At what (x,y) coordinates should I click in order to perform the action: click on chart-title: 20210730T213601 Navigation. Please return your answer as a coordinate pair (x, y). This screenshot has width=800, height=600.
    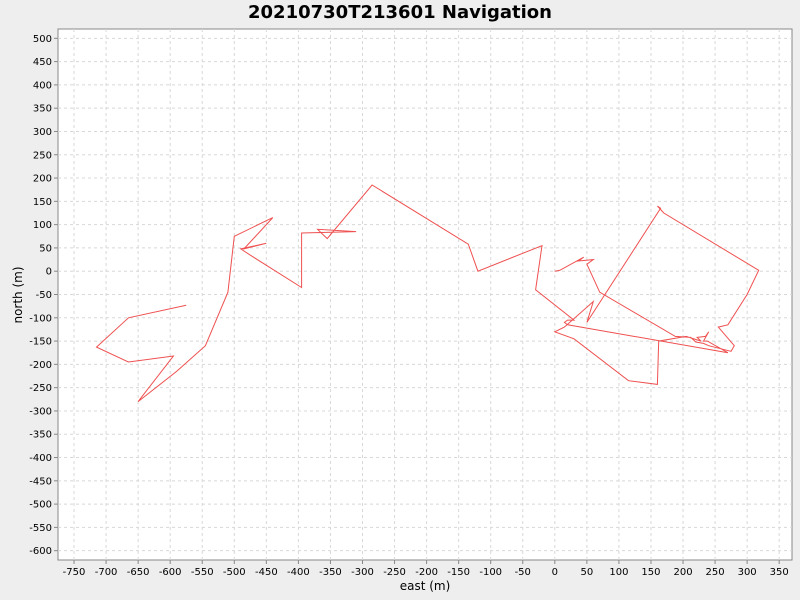
    Looking at the image, I should click on (400, 12).